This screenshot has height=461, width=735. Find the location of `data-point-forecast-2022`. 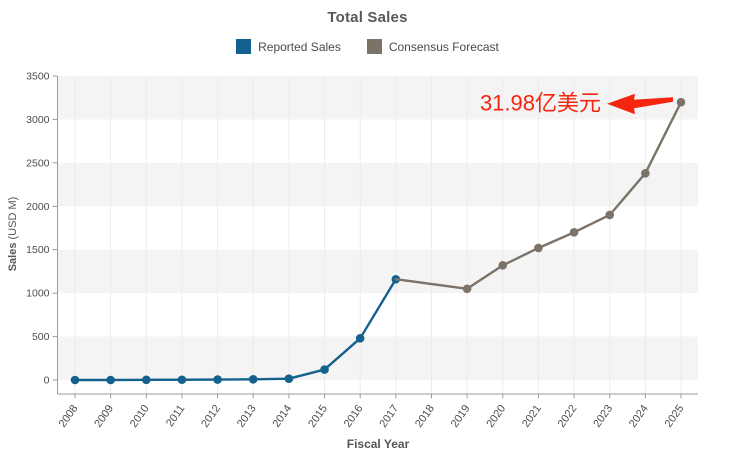

data-point-forecast-2022 is located at coordinates (574, 232).